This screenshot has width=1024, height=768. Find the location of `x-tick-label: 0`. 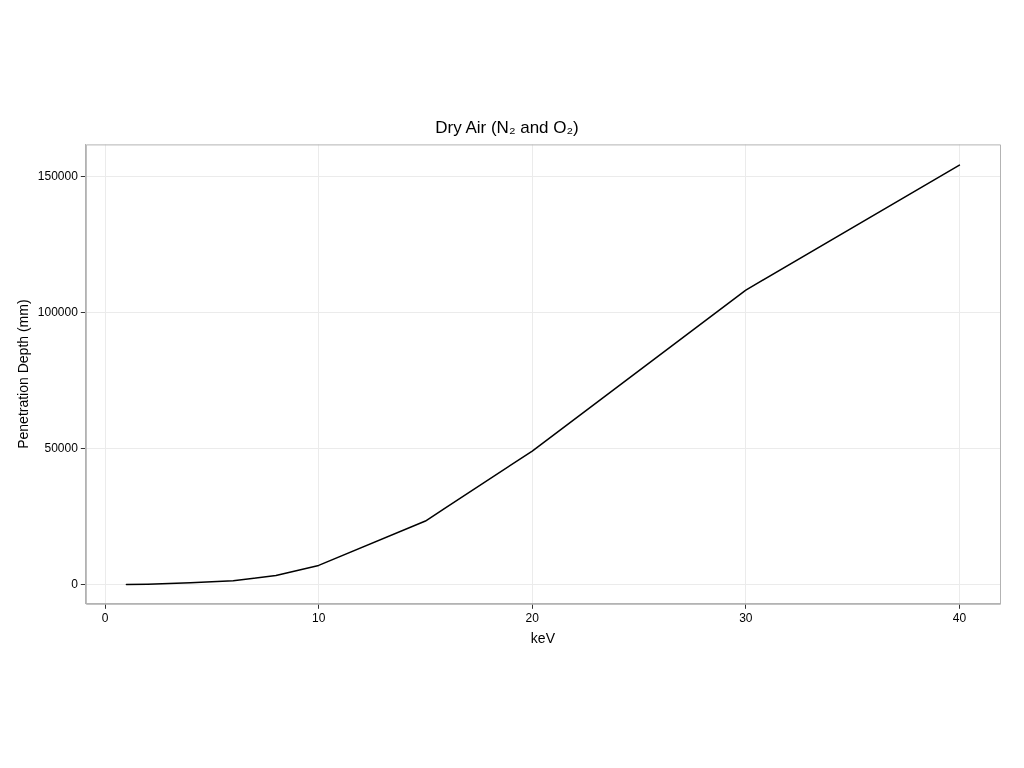

x-tick-label: 0 is located at coordinates (105, 618).